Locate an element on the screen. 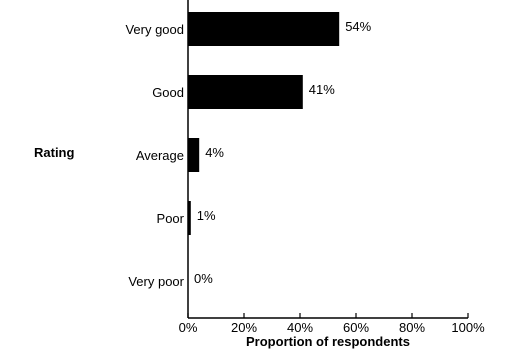 This screenshot has width=513, height=354. x-tick-label: 60% is located at coordinates (356, 327).